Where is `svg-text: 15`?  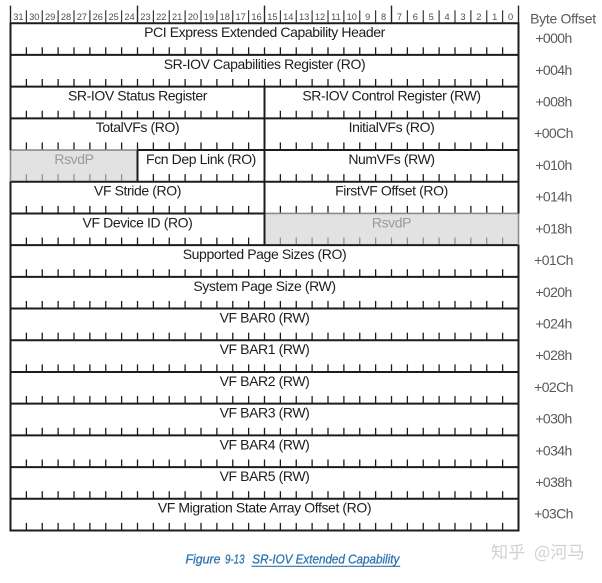 svg-text: 15 is located at coordinates (272, 17).